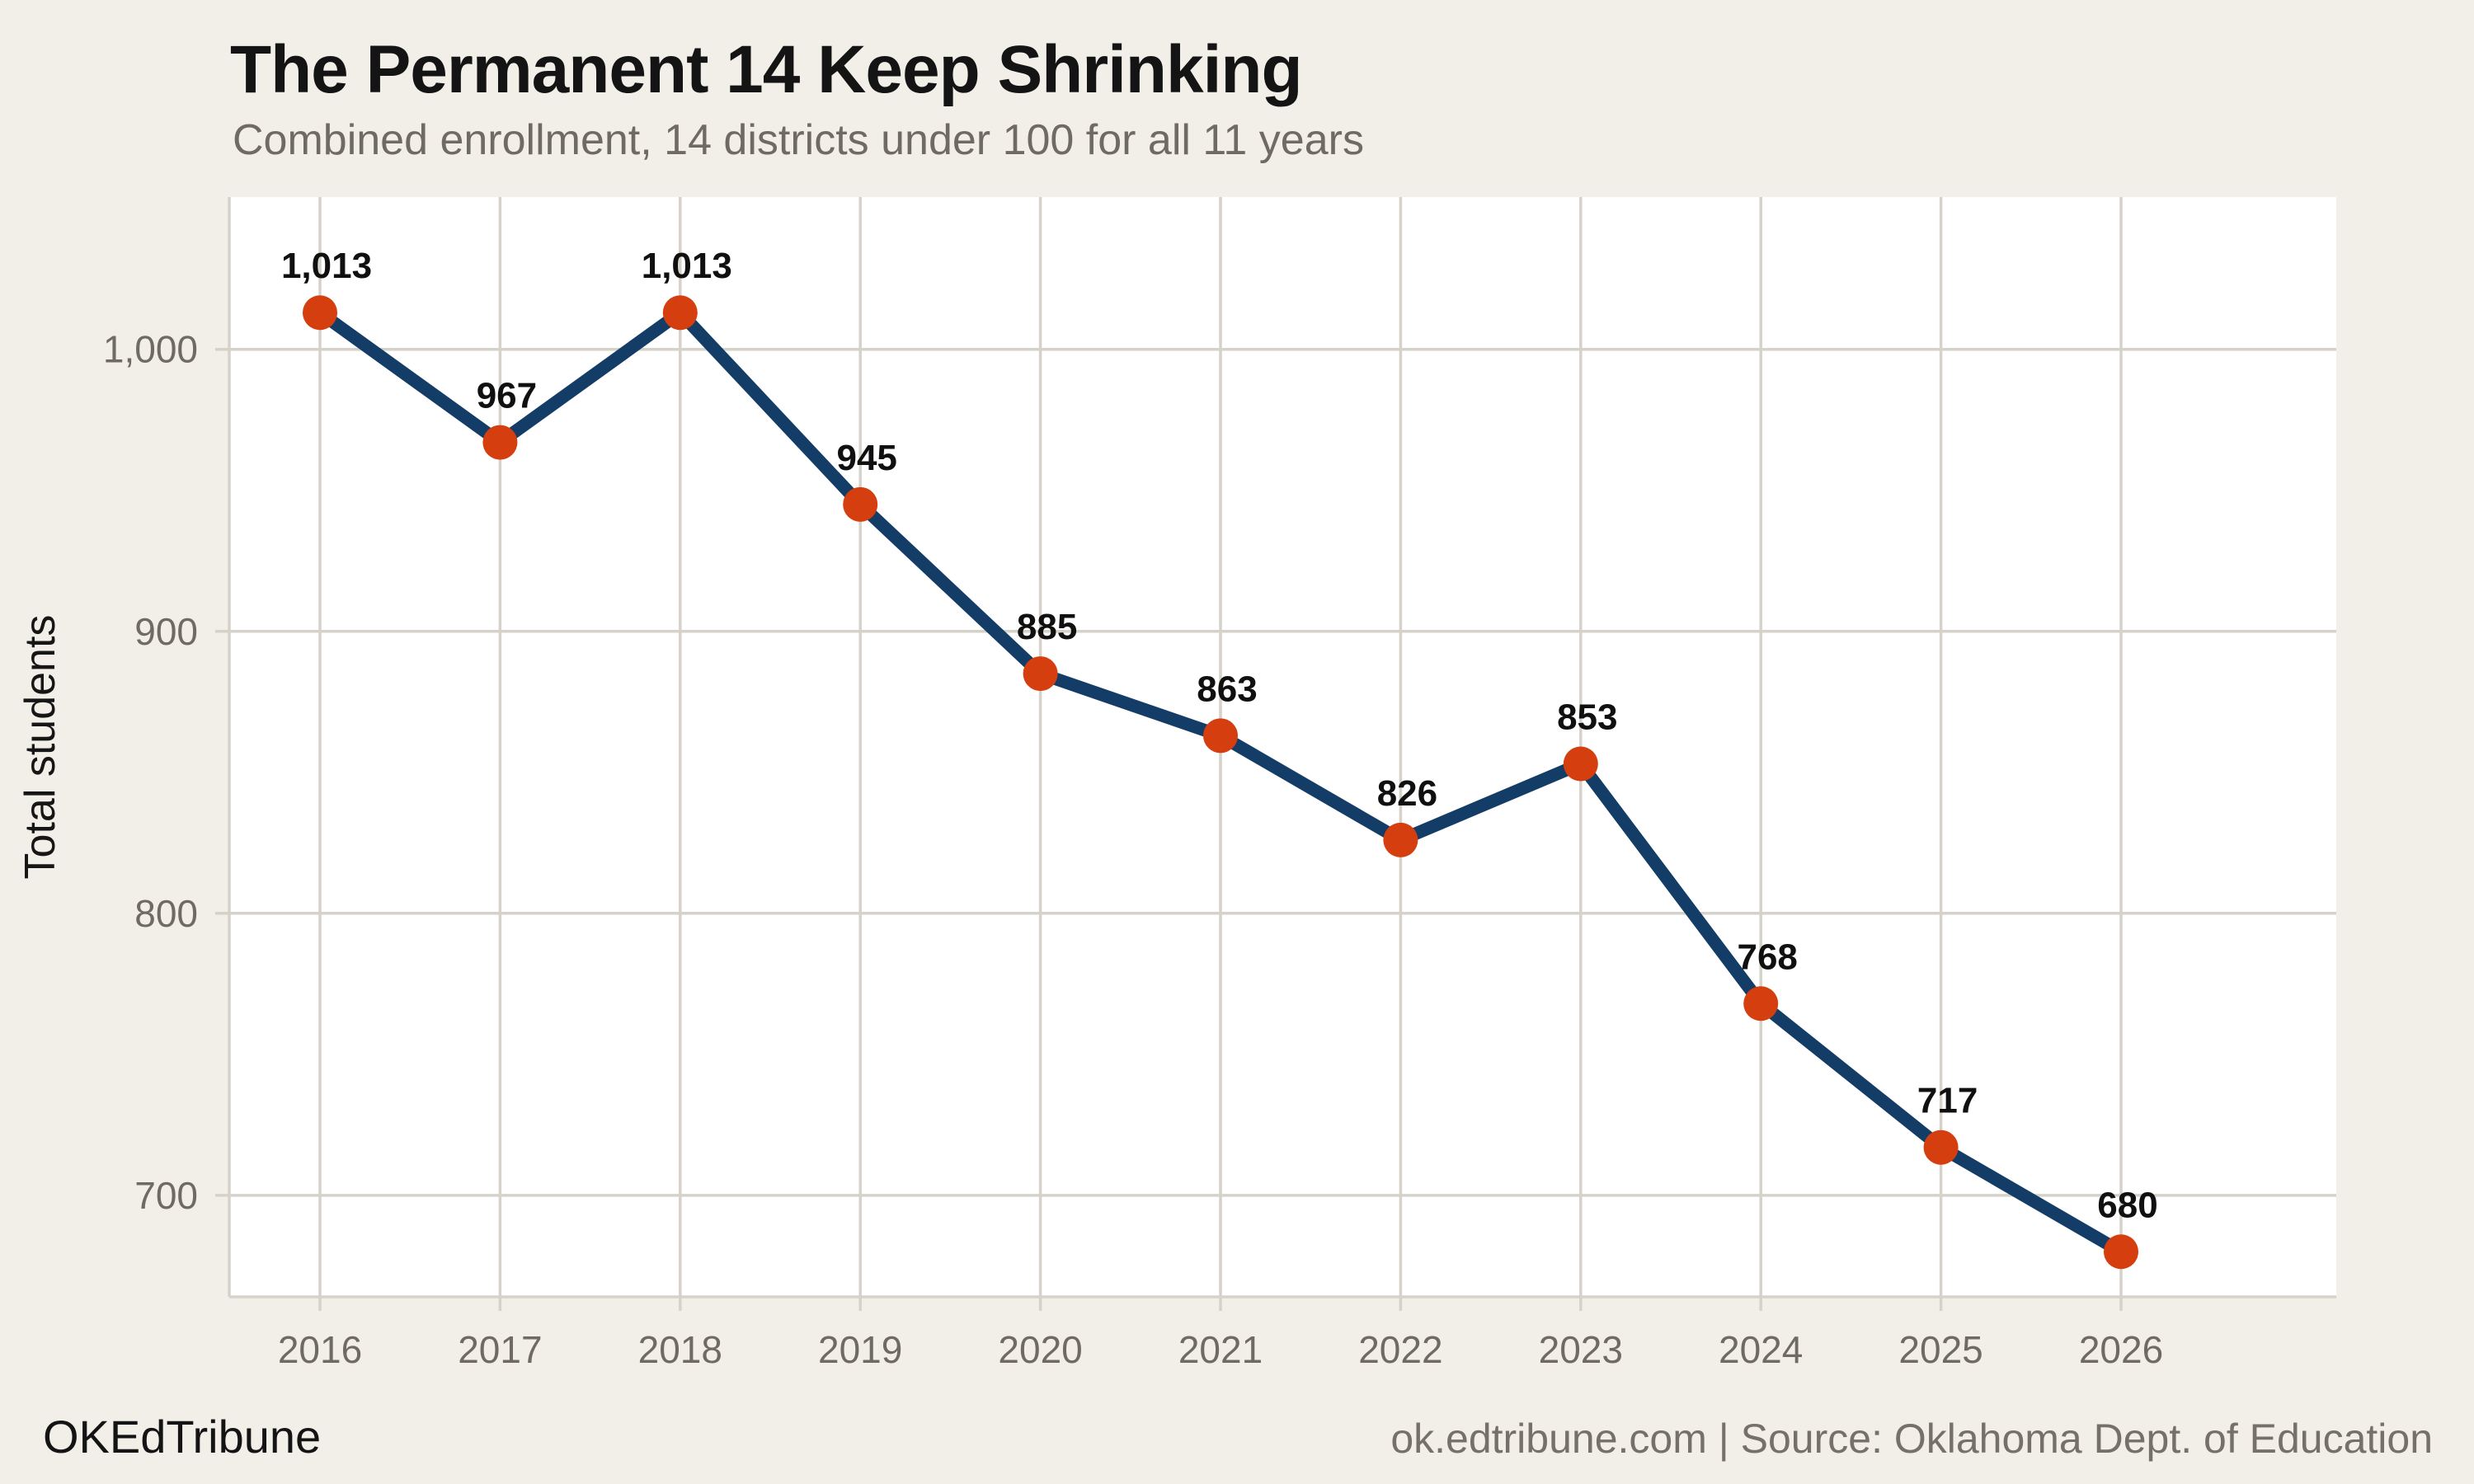  What do you see at coordinates (2121, 1349) in the screenshot?
I see `x-tick-label-2026: 2026` at bounding box center [2121, 1349].